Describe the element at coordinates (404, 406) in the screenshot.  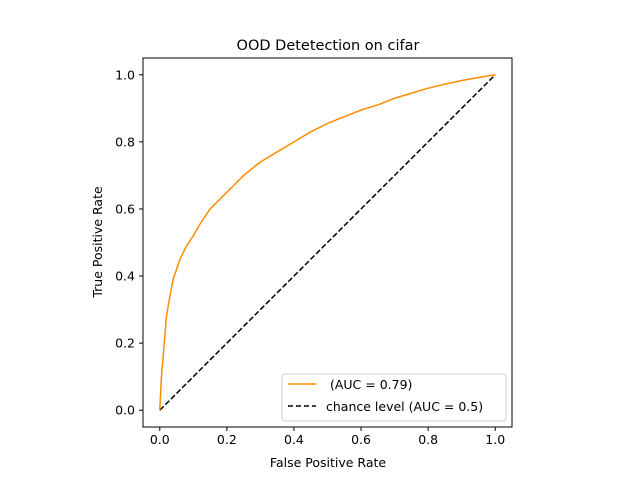
I see `legend-label-chance: chance level (AUC = 0.5)` at that location.